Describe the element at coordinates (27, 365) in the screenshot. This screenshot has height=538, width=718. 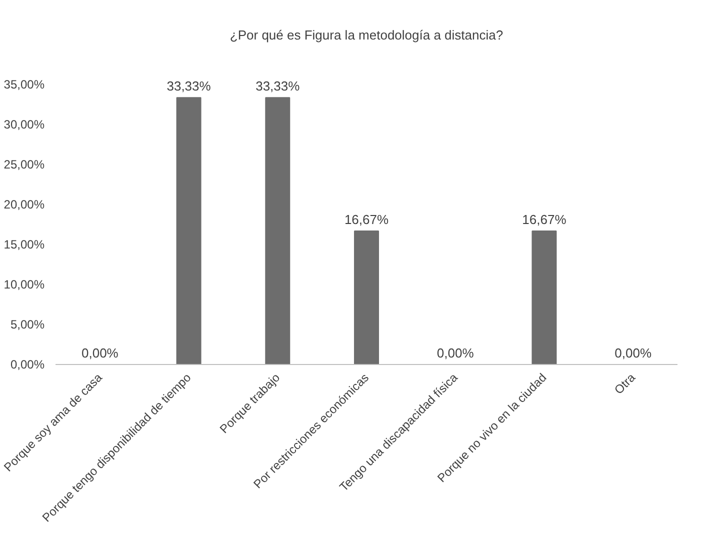
I see `y-tick-label: 0,00%` at that location.